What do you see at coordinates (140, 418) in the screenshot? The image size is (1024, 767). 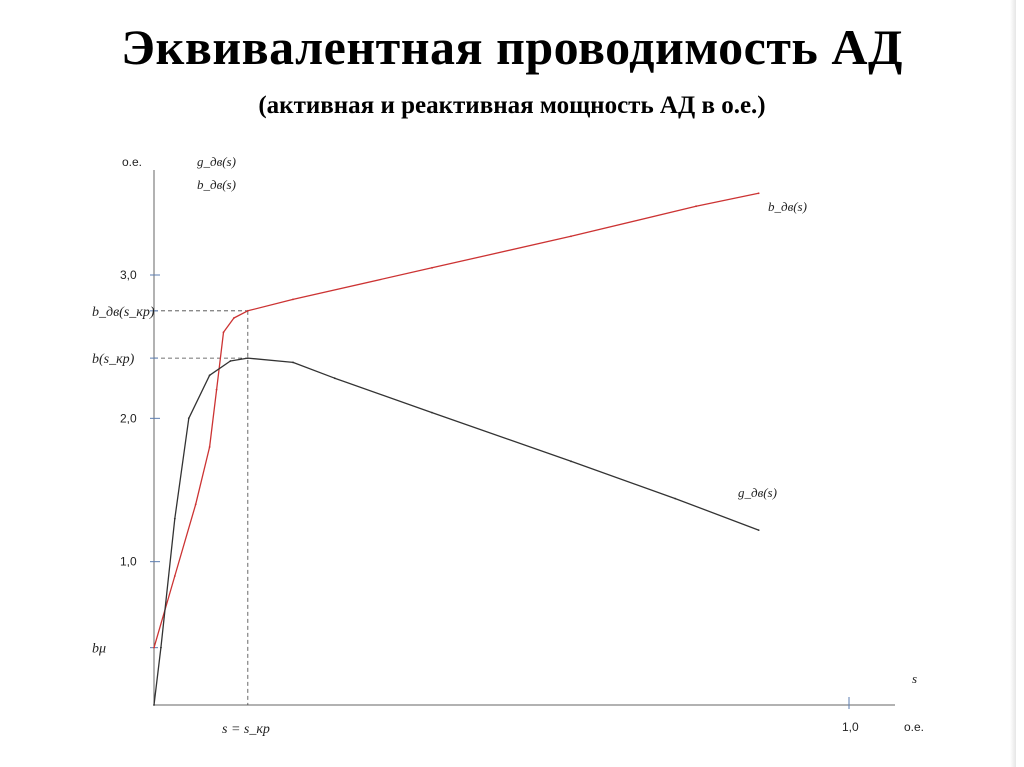 I see `y-ticks: 1,0 2,0 3,0` at bounding box center [140, 418].